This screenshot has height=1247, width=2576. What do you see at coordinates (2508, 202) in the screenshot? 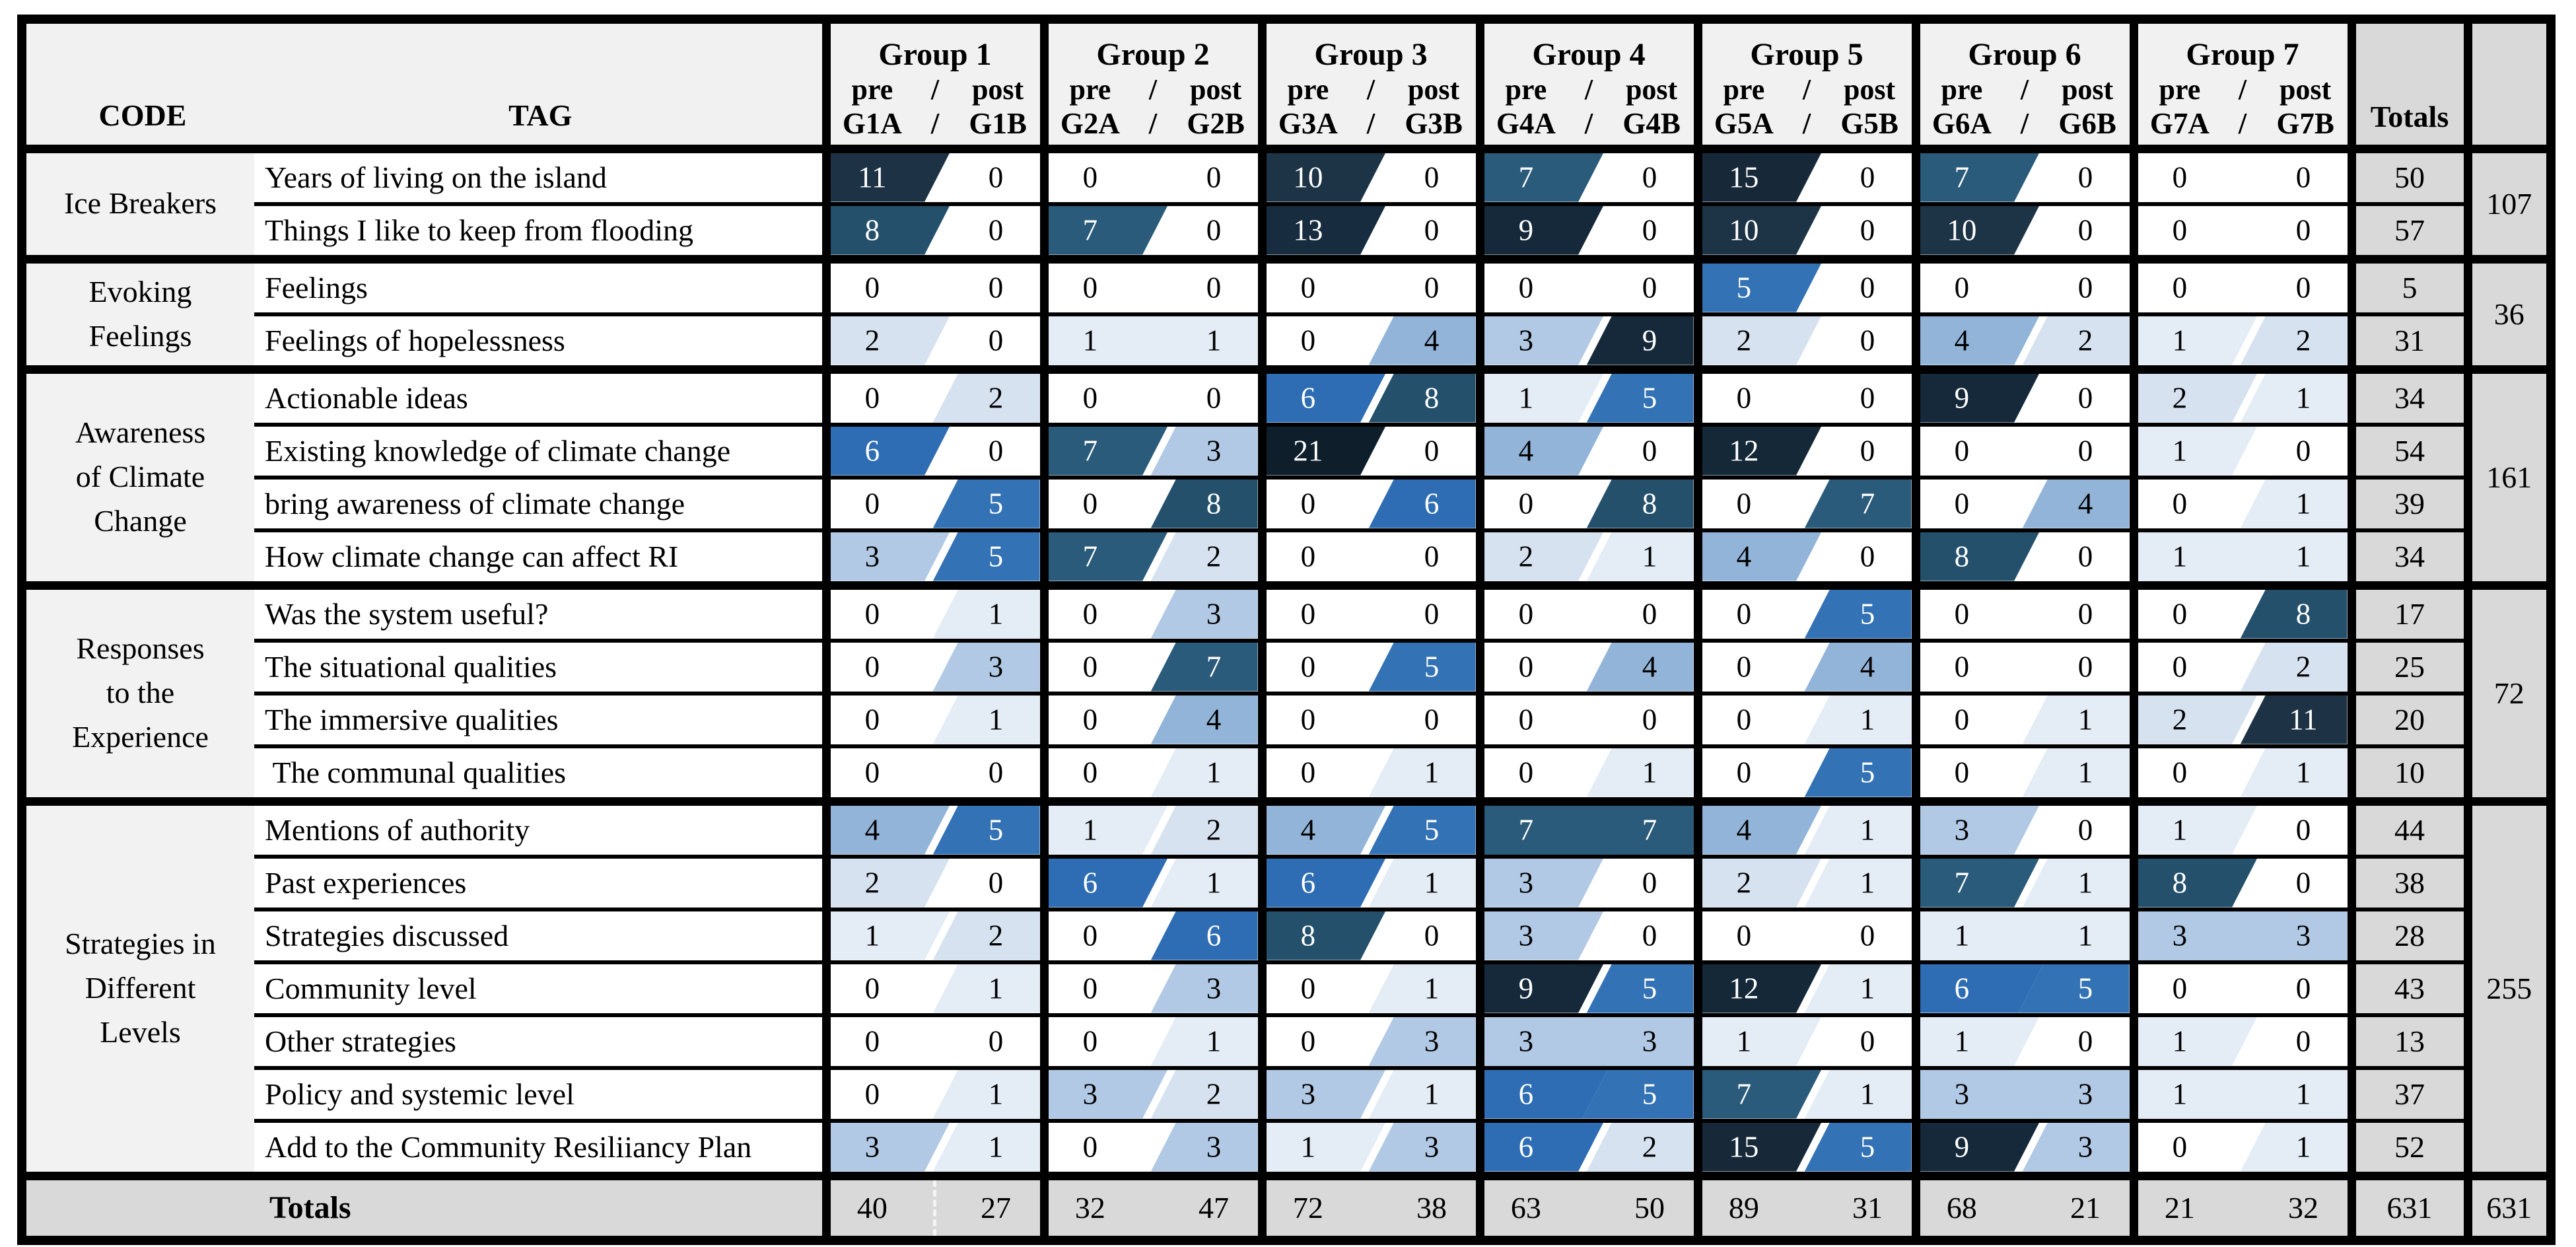
I see `category-total-cell: 107` at bounding box center [2508, 202].